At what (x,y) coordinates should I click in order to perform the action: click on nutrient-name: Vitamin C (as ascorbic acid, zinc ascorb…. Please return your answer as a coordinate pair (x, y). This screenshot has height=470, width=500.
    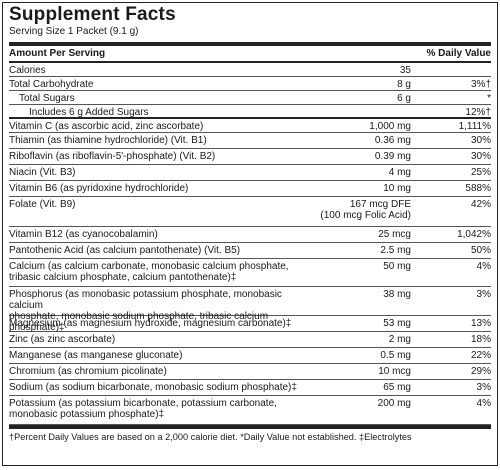
    Looking at the image, I should click on (106, 126).